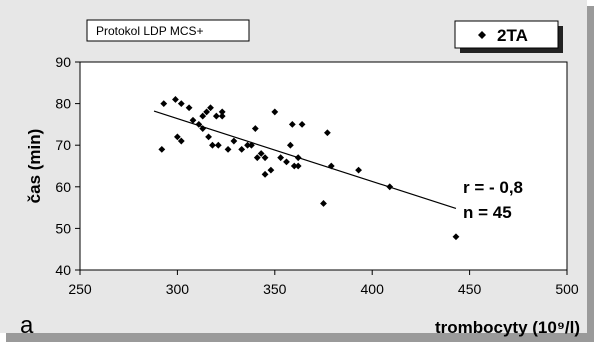 The height and width of the screenshot is (347, 601). Describe the element at coordinates (67, 166) in the screenshot. I see `y-axis: 40 50 60 70 80 90` at that location.